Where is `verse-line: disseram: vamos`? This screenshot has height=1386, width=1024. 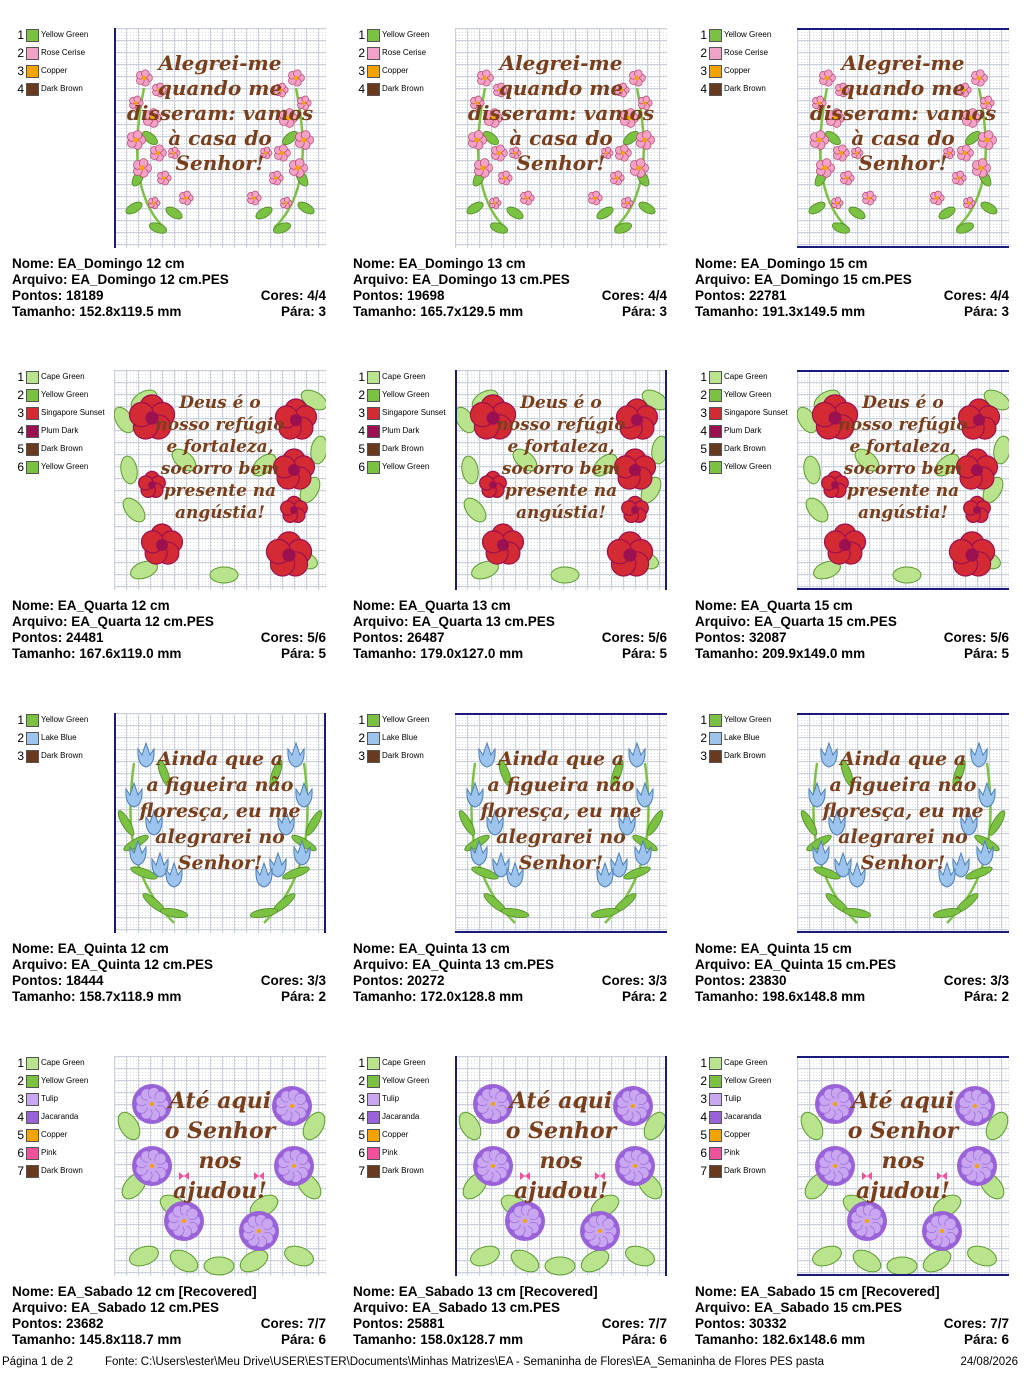 verse-line: disseram: vamos is located at coordinates (220, 113).